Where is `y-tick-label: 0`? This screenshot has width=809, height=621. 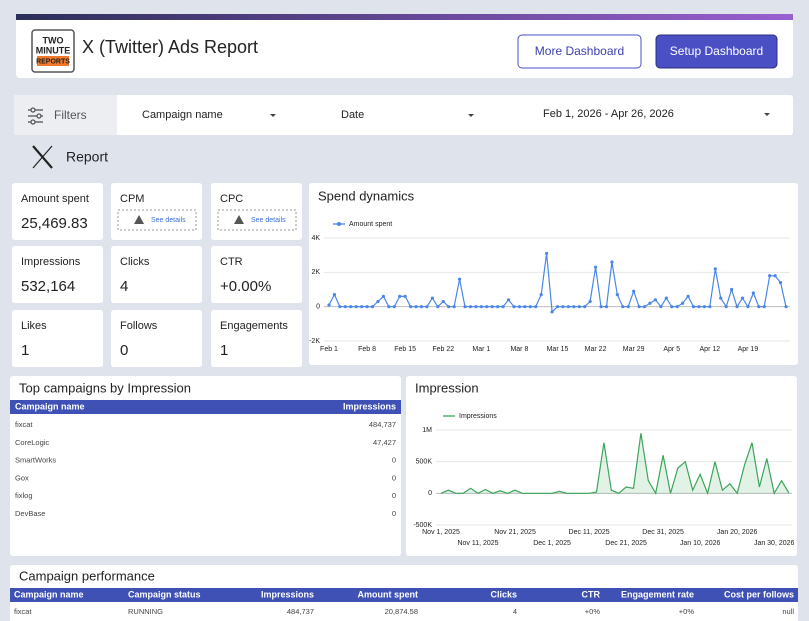
y-tick-label: 0 is located at coordinates (318, 307).